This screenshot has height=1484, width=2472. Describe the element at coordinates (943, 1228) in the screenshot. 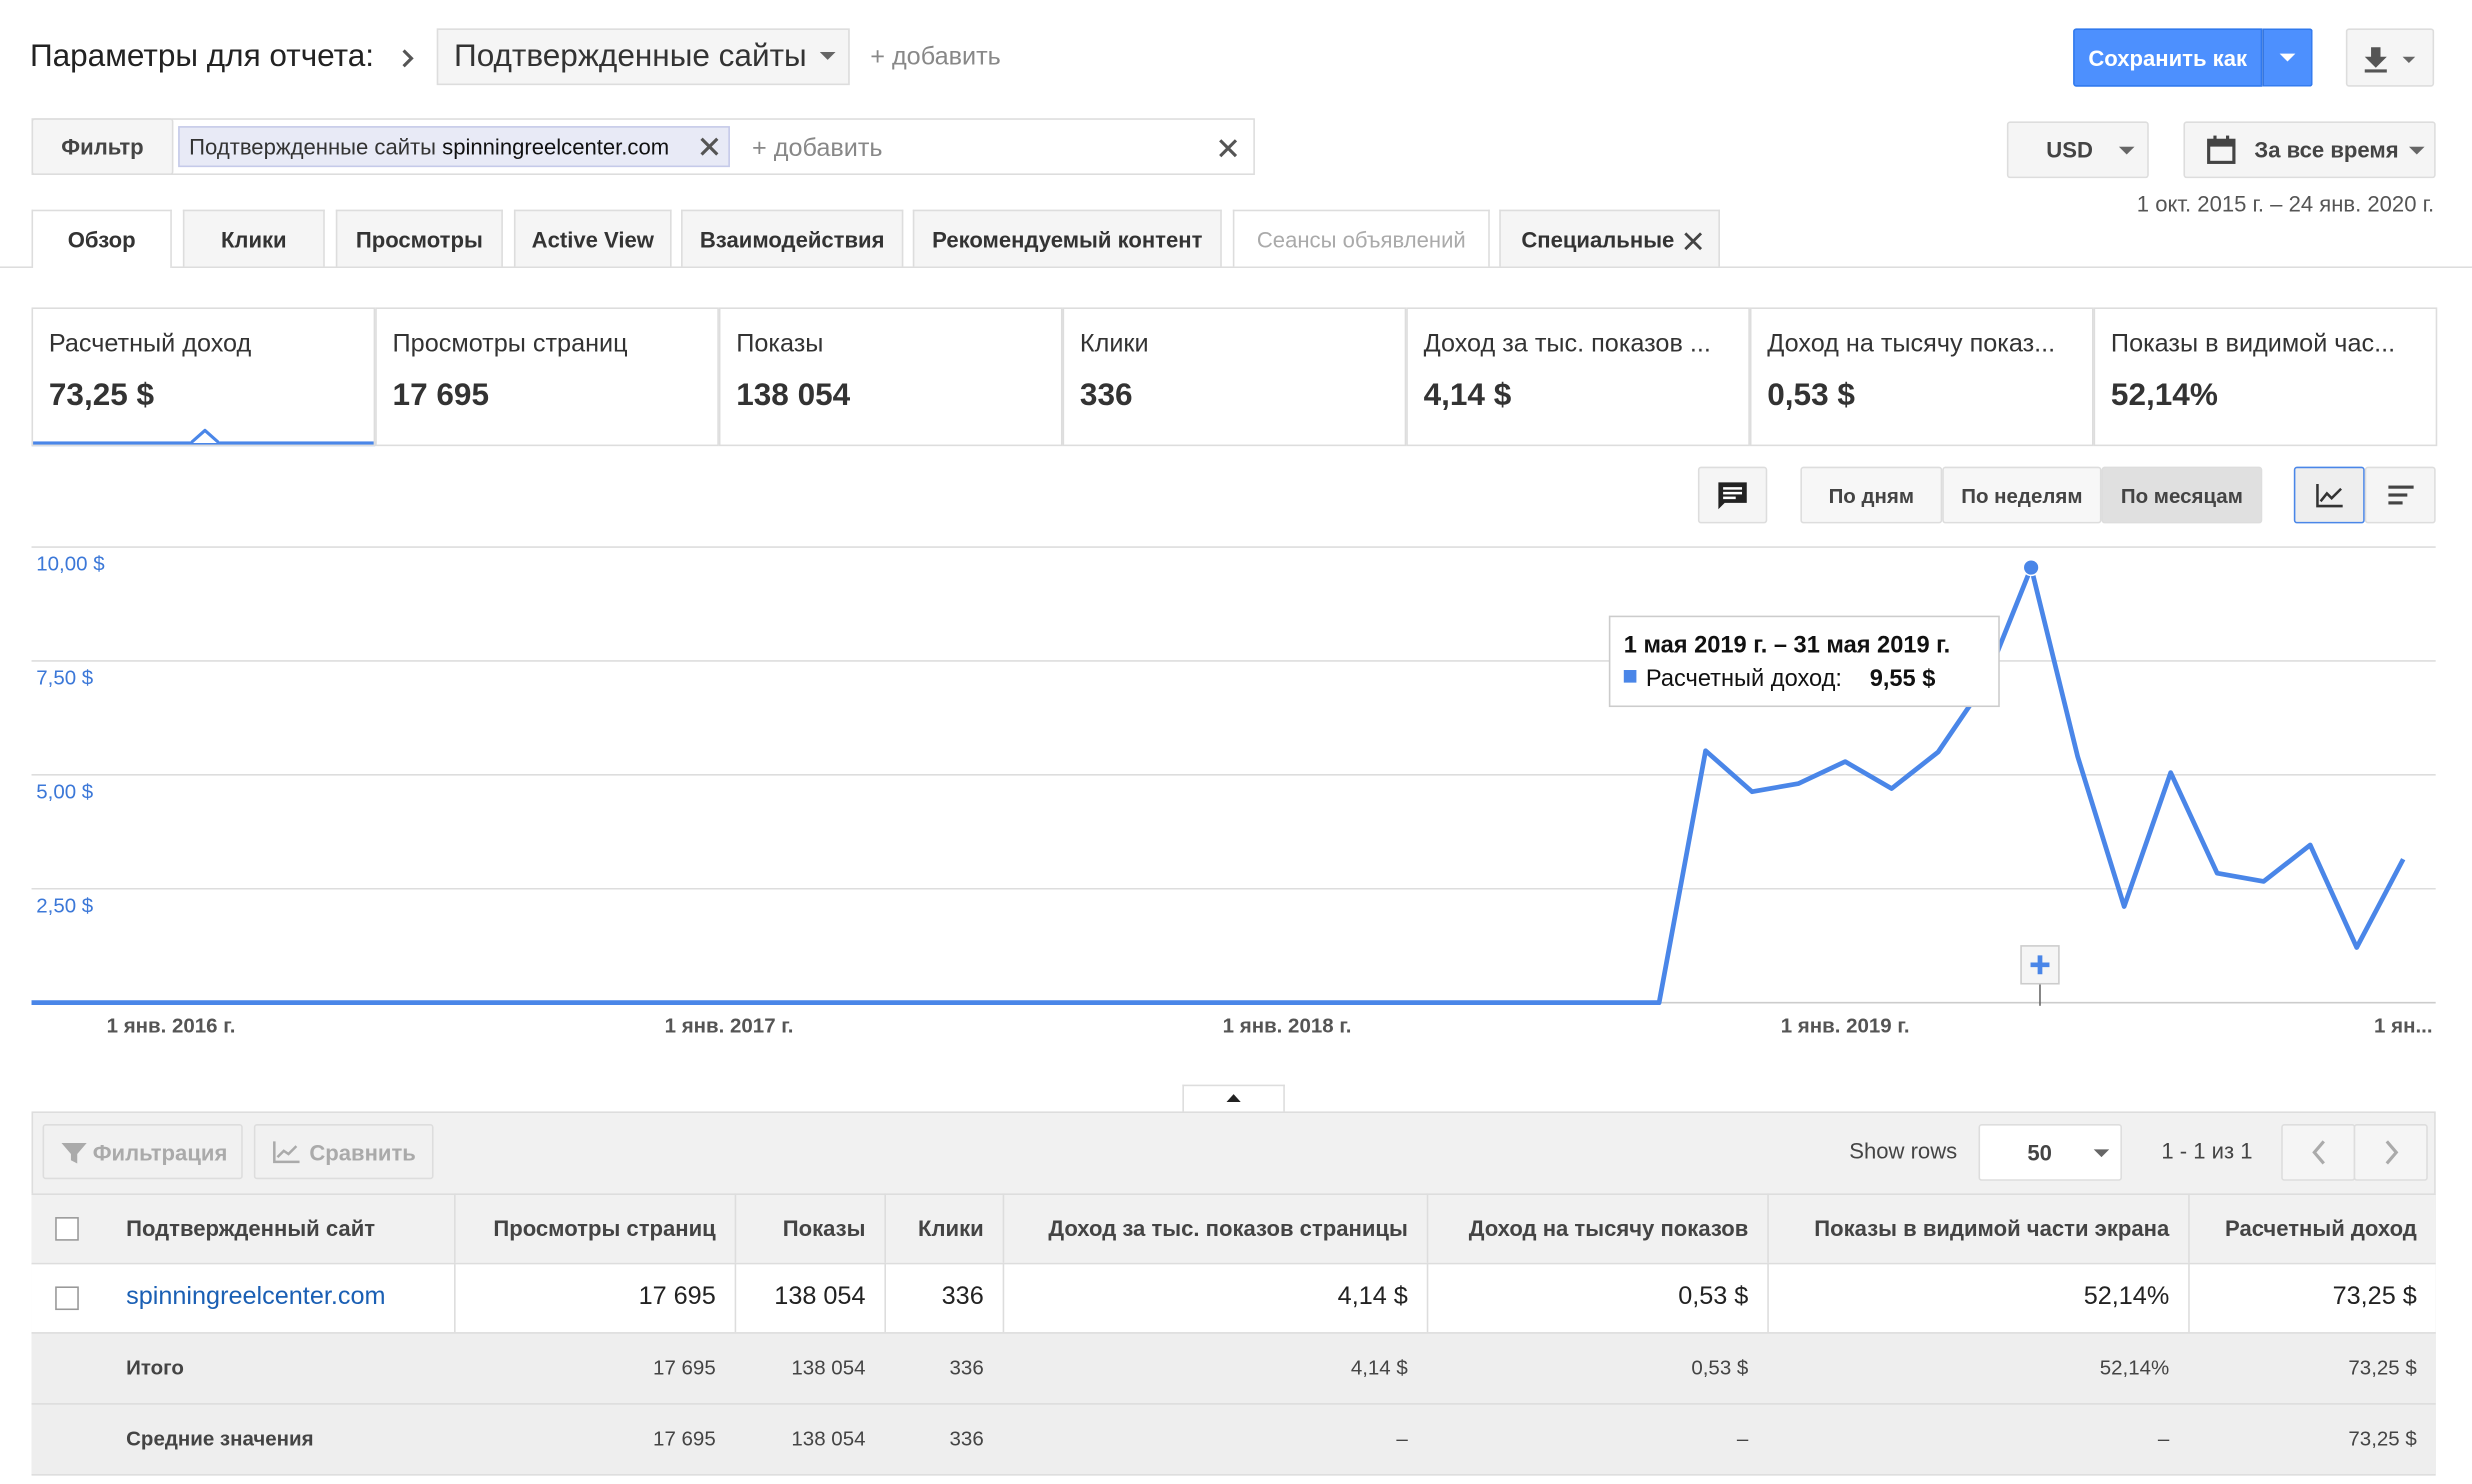

I see `column-header: Клики` at that location.